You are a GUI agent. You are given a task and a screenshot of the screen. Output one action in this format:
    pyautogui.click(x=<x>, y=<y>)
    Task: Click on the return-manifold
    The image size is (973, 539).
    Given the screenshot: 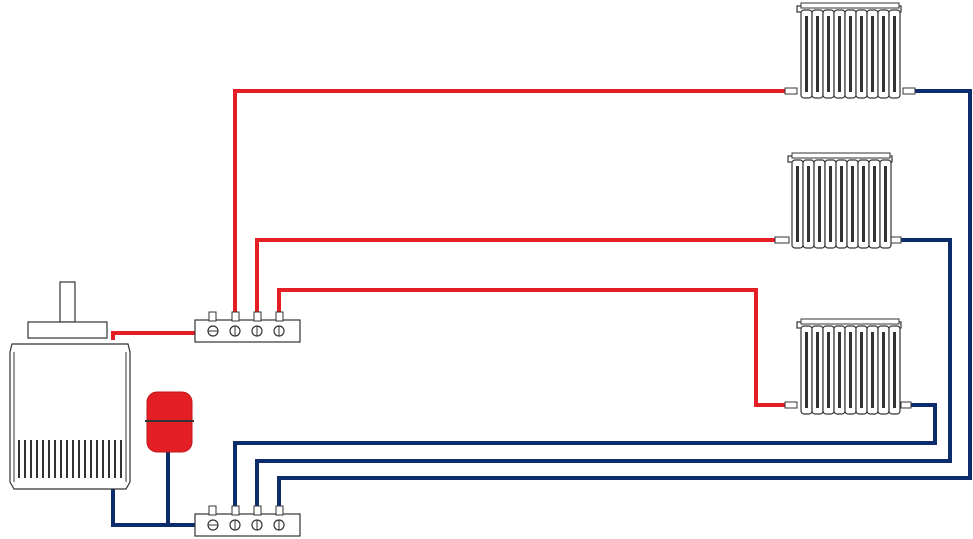 What is the action you would take?
    pyautogui.click(x=247, y=521)
    